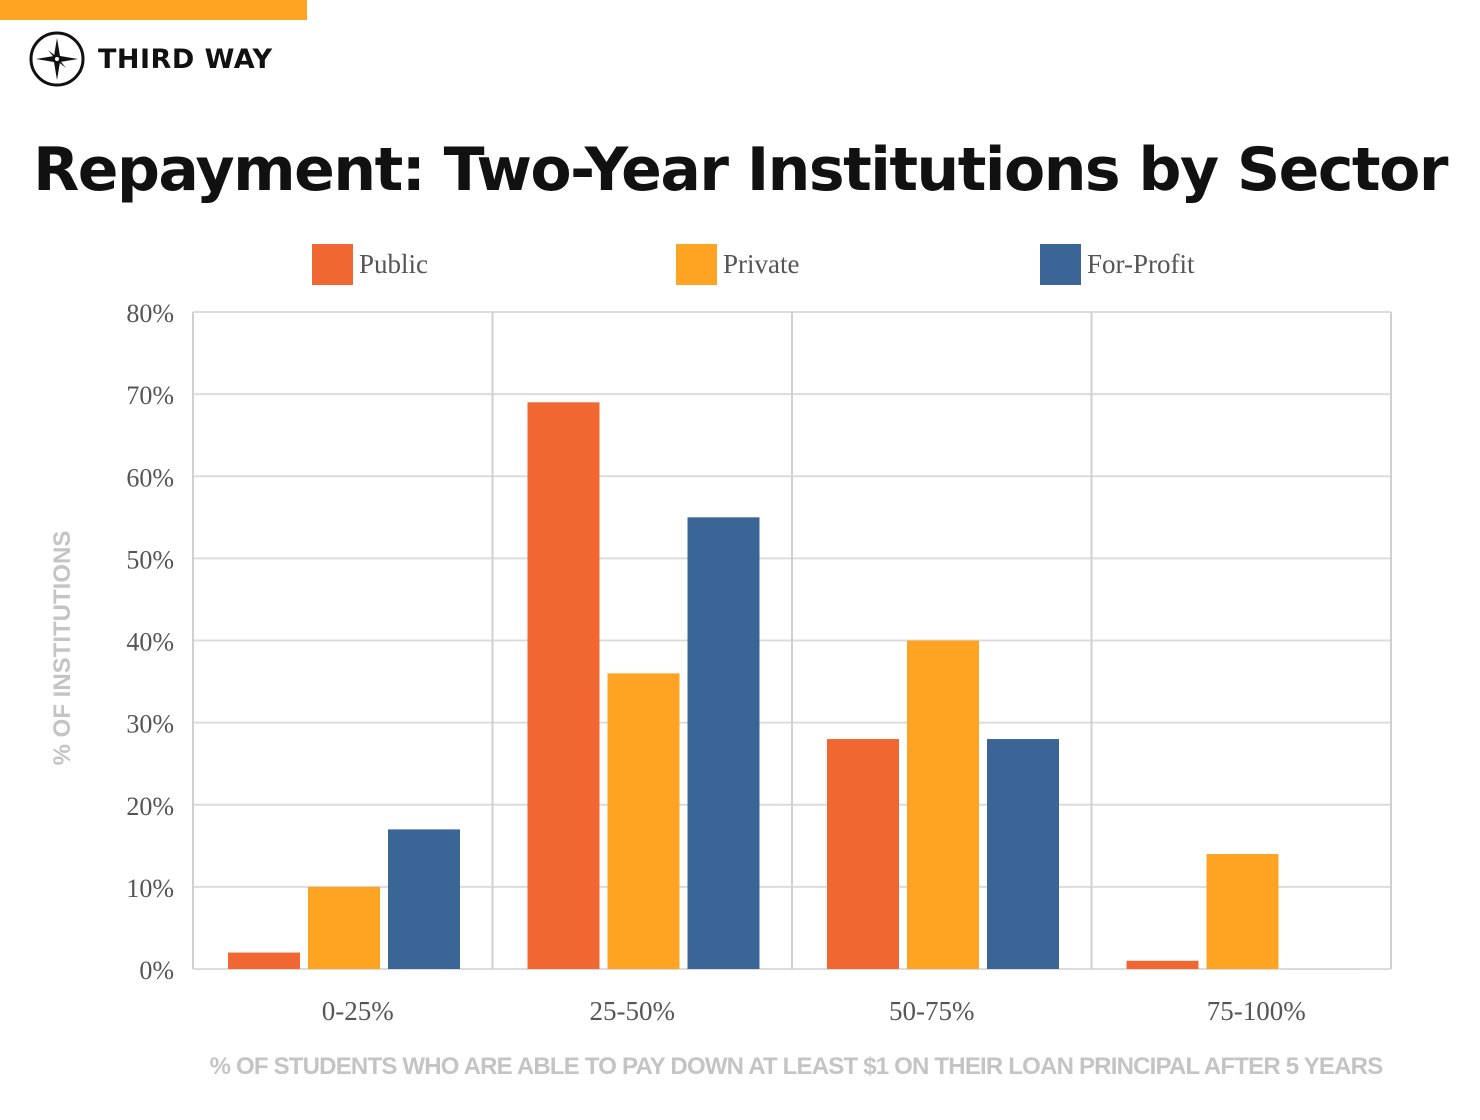  I want to click on y-axis-label: % OF INSTITUTIONS, so click(62, 648).